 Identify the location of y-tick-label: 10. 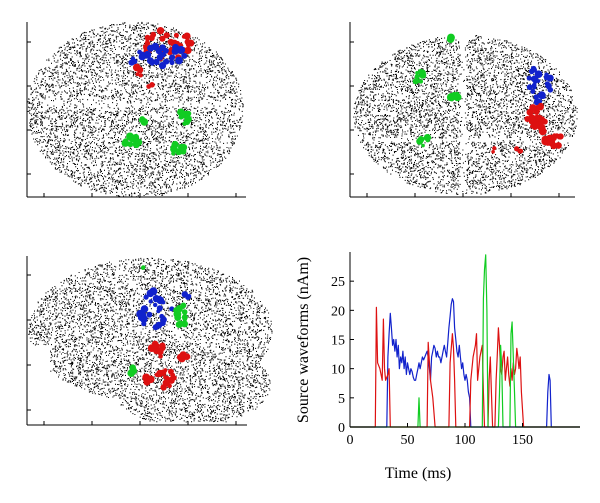
(338, 370).